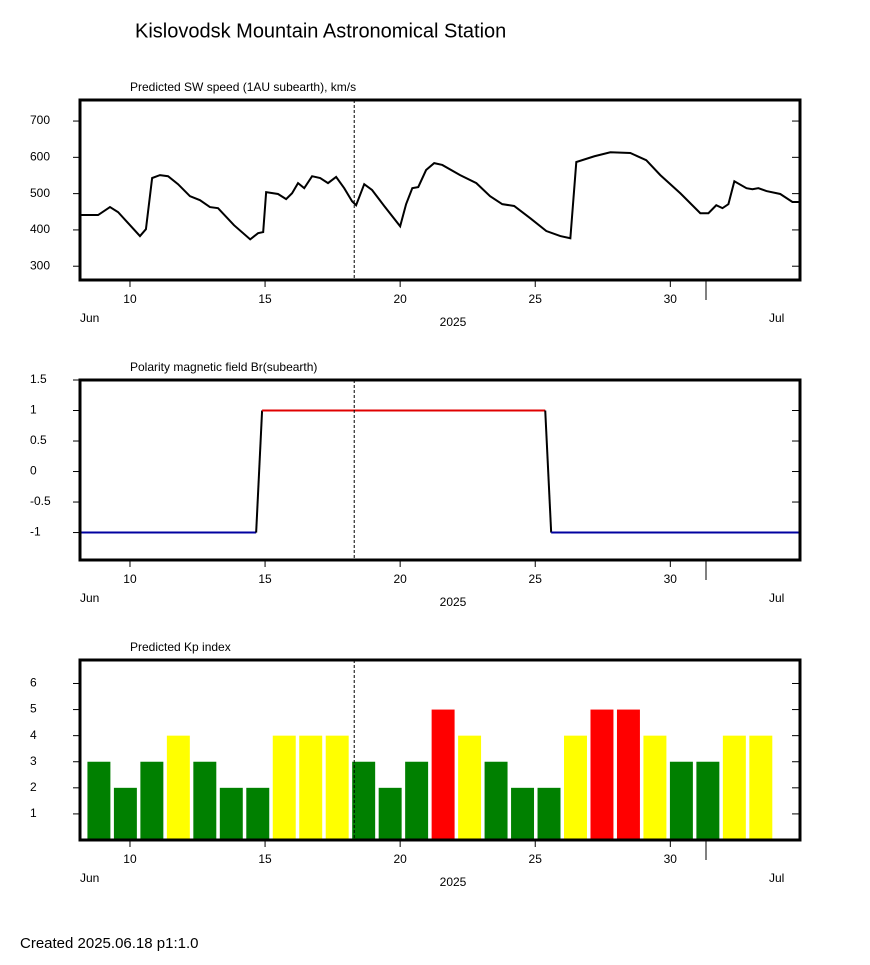  I want to click on y-tick-label: 6, so click(33, 683).